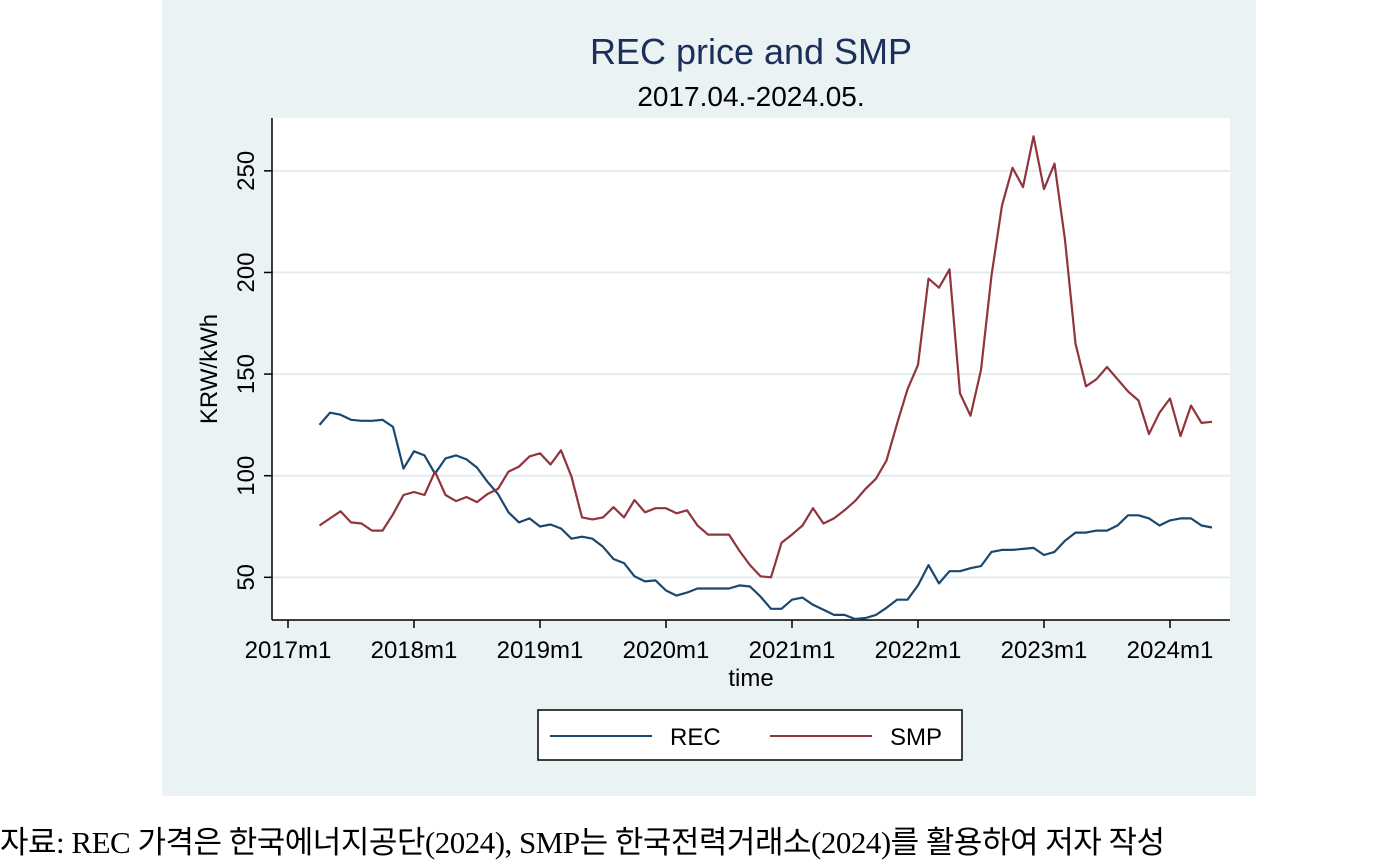 This screenshot has height=868, width=1388. I want to click on y-axis-label: KRW/kWh, so click(209, 369).